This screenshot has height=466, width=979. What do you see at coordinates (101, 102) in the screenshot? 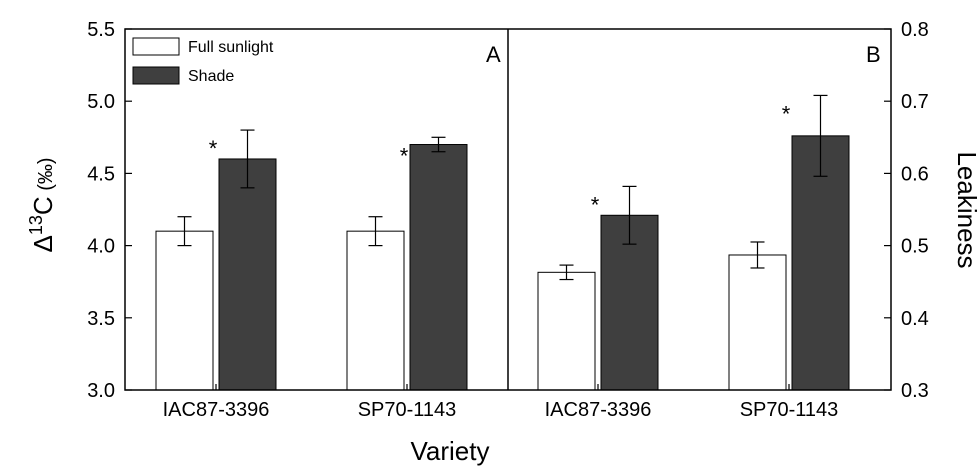
I see `y-tick-label-left: 5.0` at bounding box center [101, 102].